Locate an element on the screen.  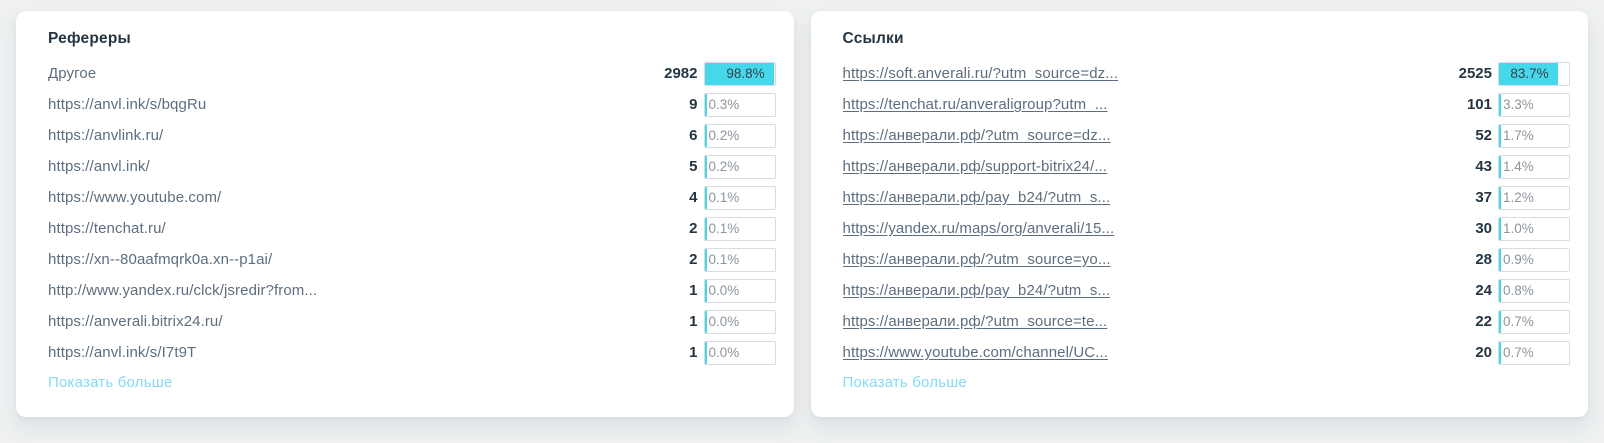
percent-bar: 0.9% is located at coordinates (1534, 259).